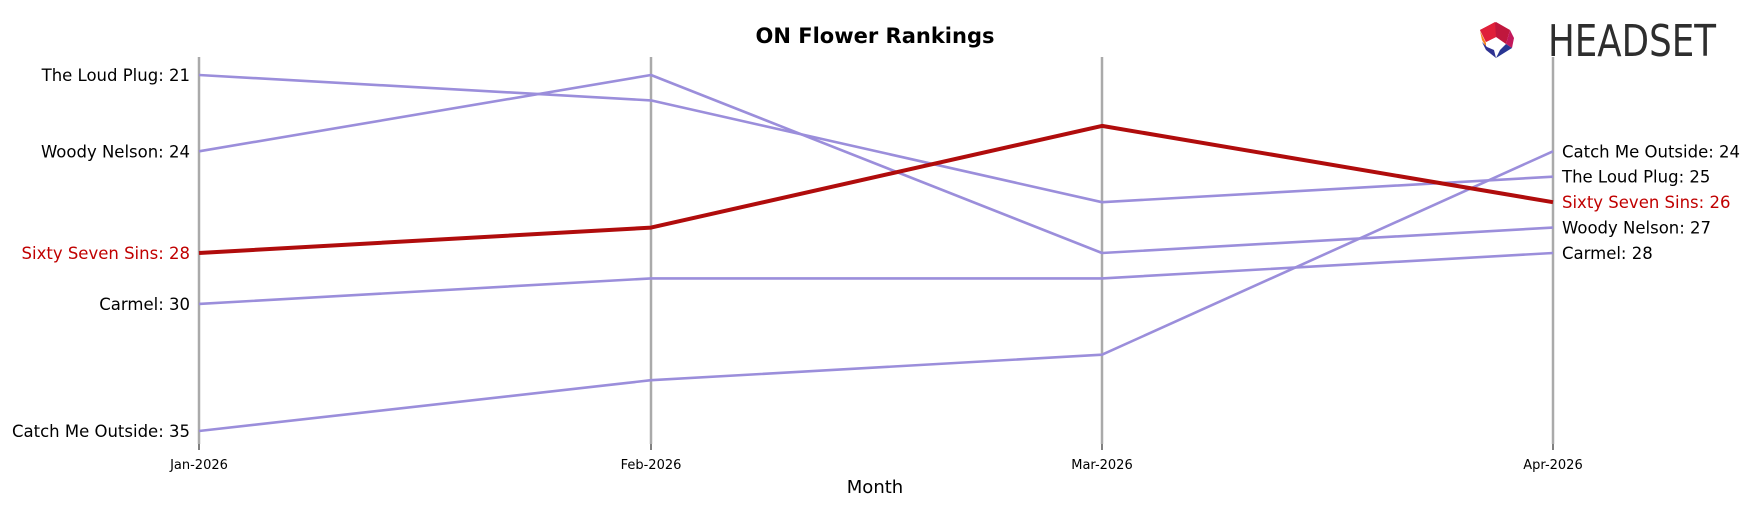 This screenshot has width=1751, height=507. Describe the element at coordinates (115, 151) in the screenshot. I see `start-rank-label: Woody Nelson: 24` at that location.